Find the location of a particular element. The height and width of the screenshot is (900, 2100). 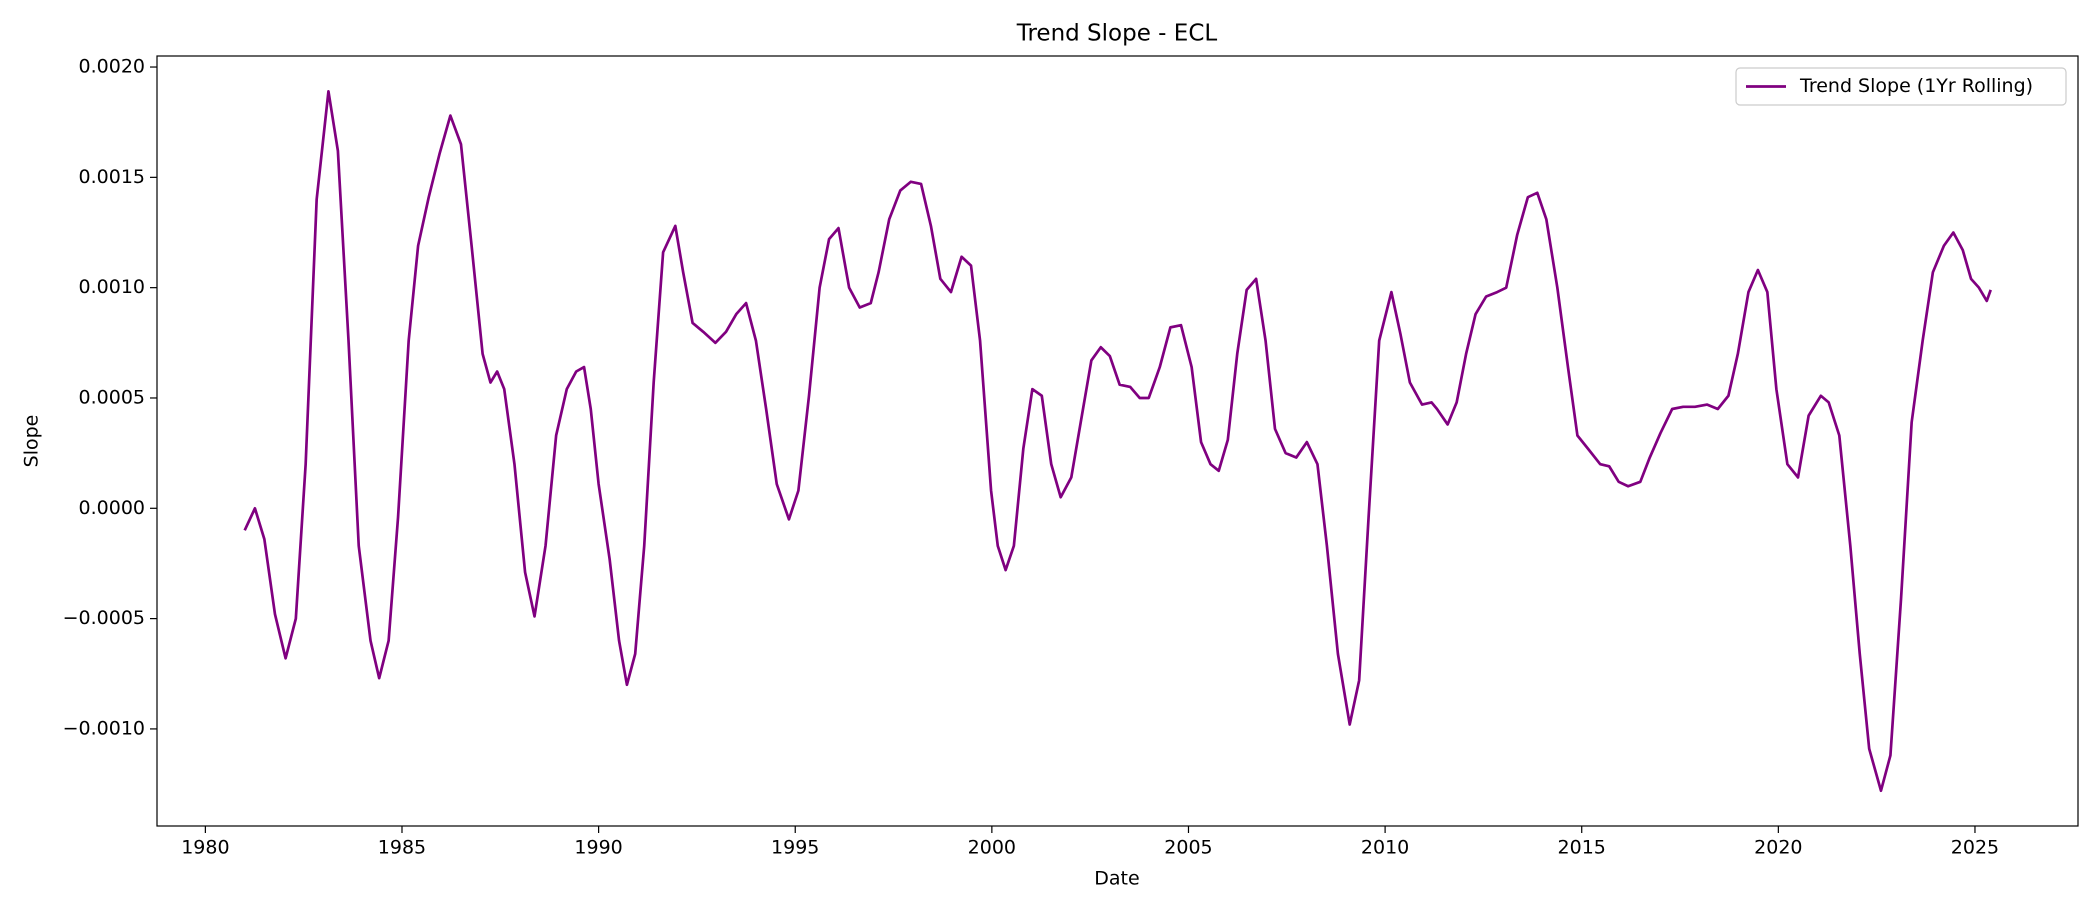

y-tick-label: 0.0010 is located at coordinates (112, 287).